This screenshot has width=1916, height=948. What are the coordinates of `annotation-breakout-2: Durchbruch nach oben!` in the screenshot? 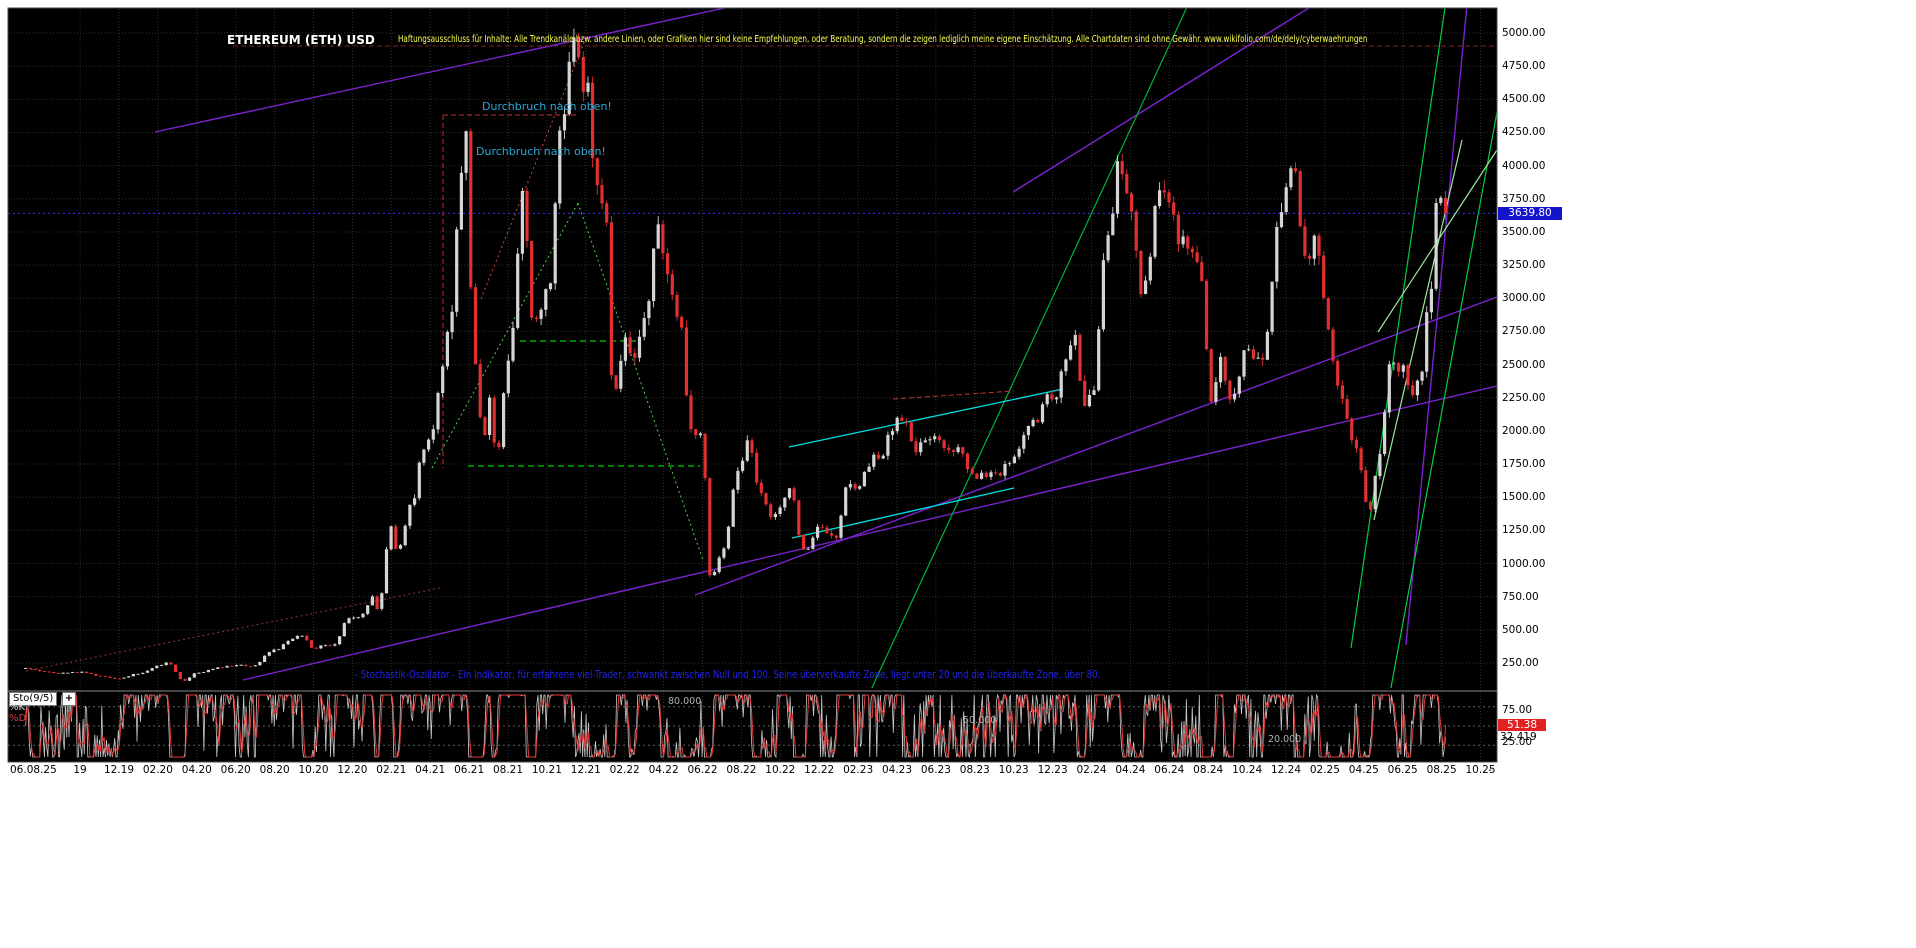 It's located at (541, 151).